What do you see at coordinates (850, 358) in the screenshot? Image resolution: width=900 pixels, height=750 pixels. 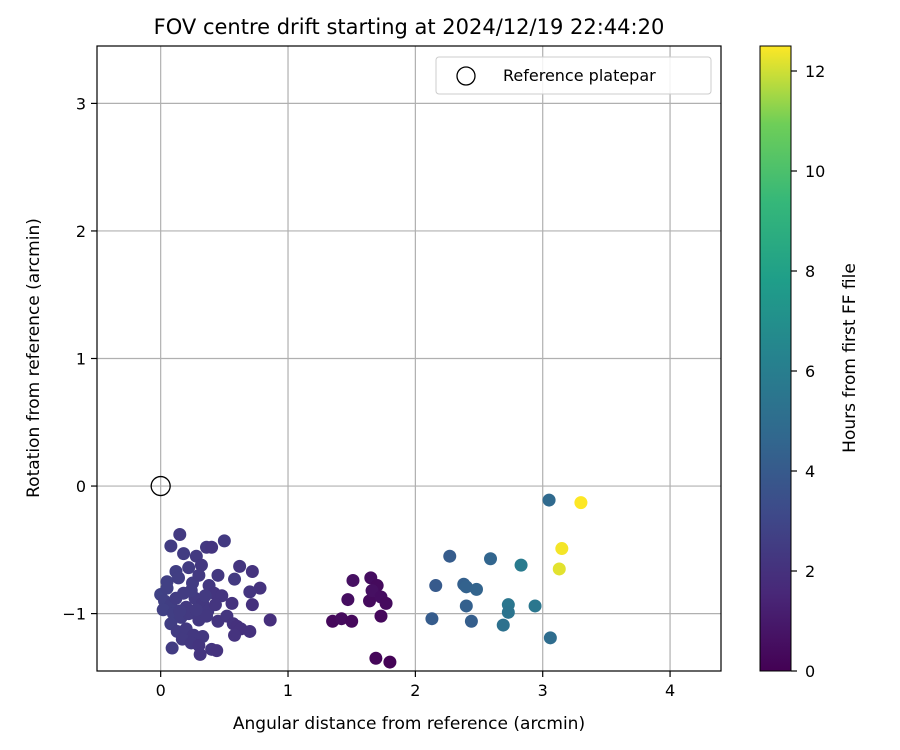 I see `colorbar-label: Hours from first FF file` at bounding box center [850, 358].